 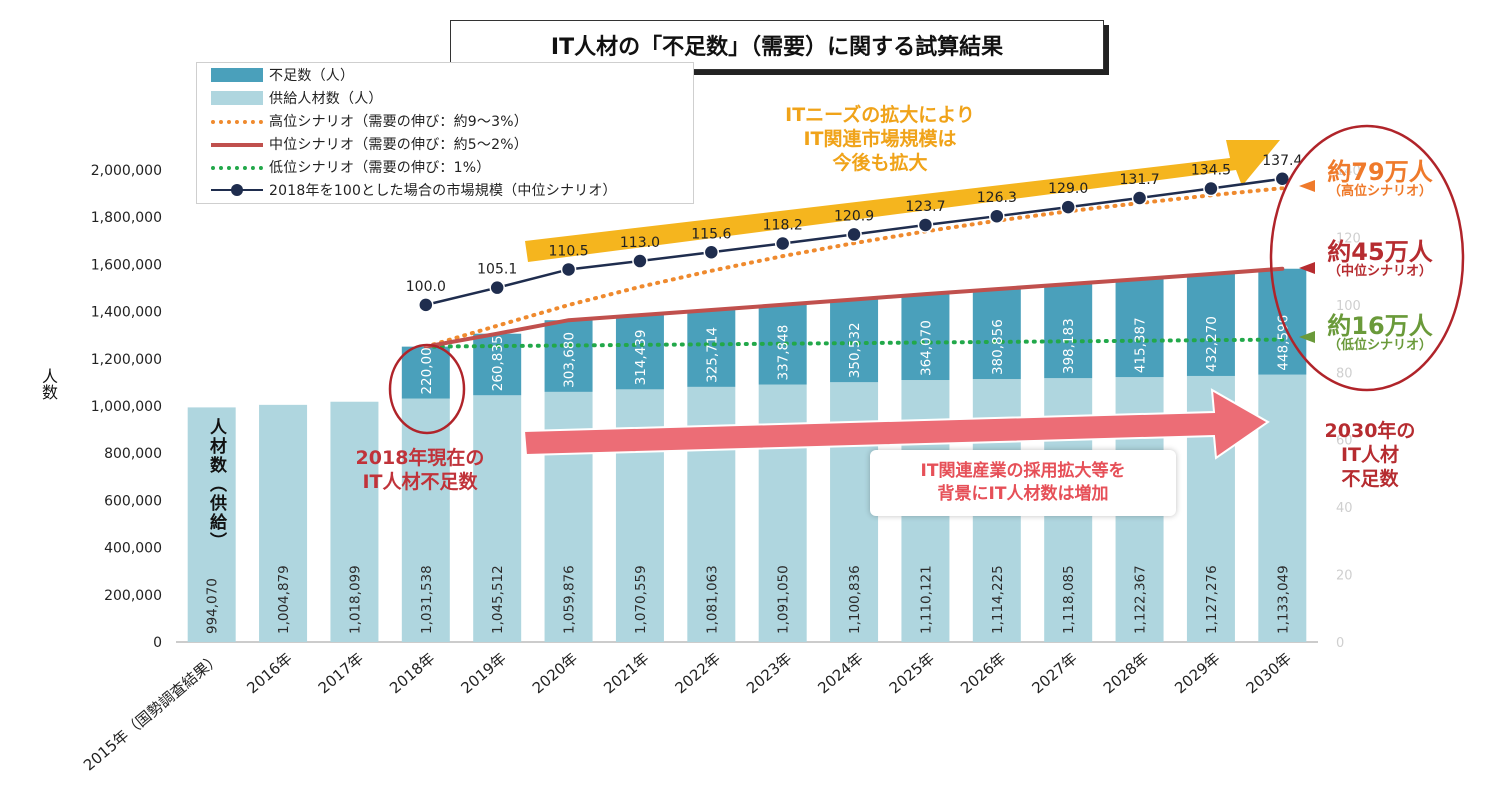 I want to click on y-tick-label: 1,800,000, so click(x=126, y=218).